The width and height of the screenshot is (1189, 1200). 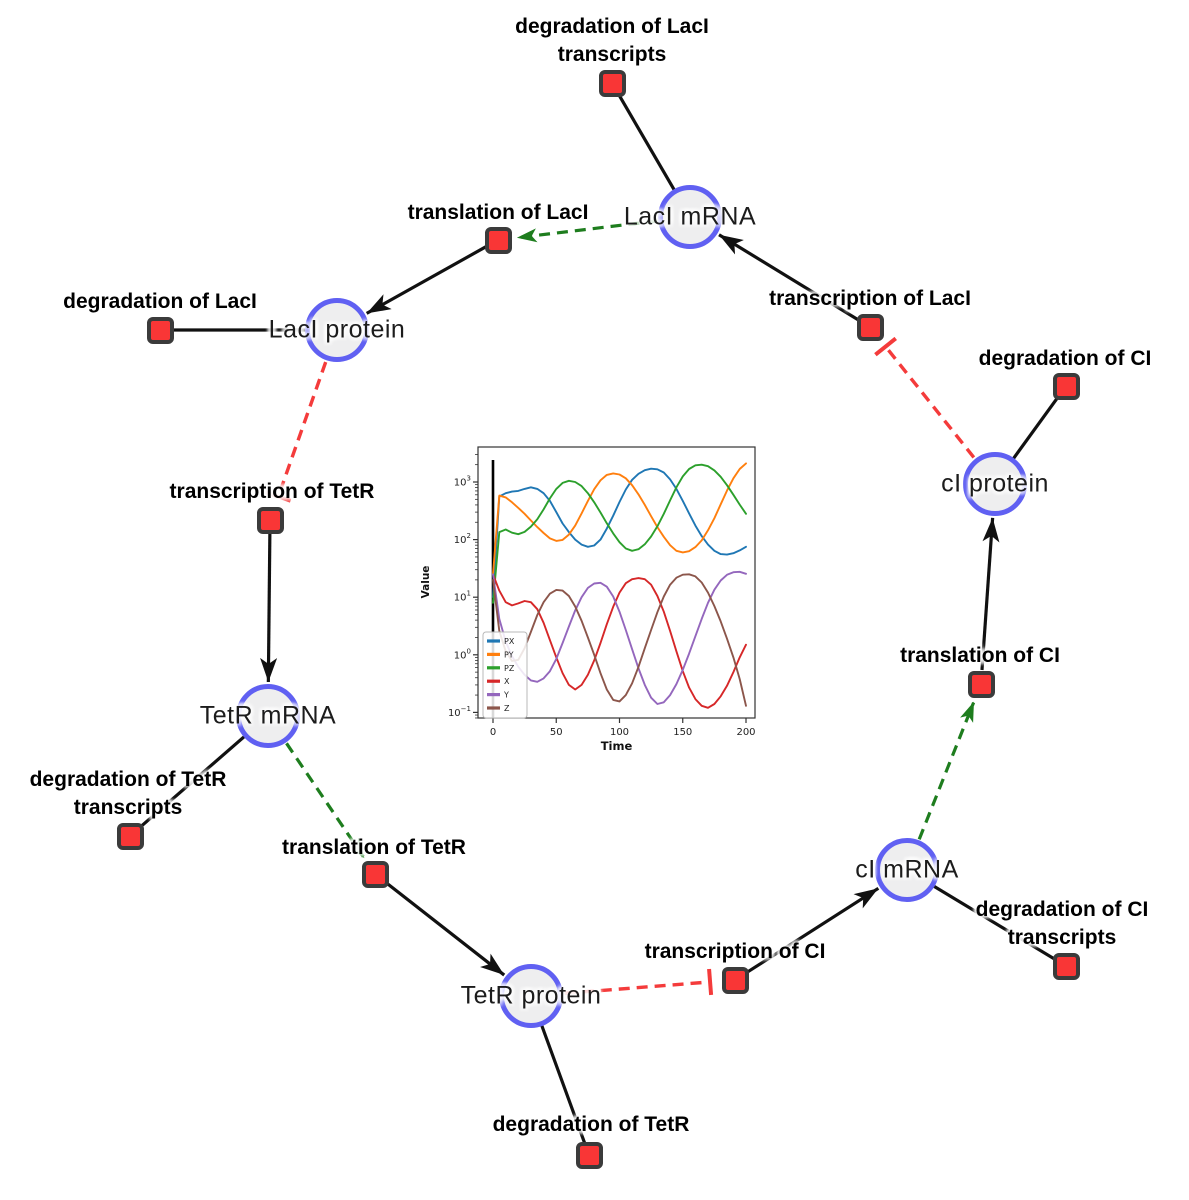 I want to click on edge-consumption-ci_mrna-deg_ci_tr, so click(x=994, y=922).